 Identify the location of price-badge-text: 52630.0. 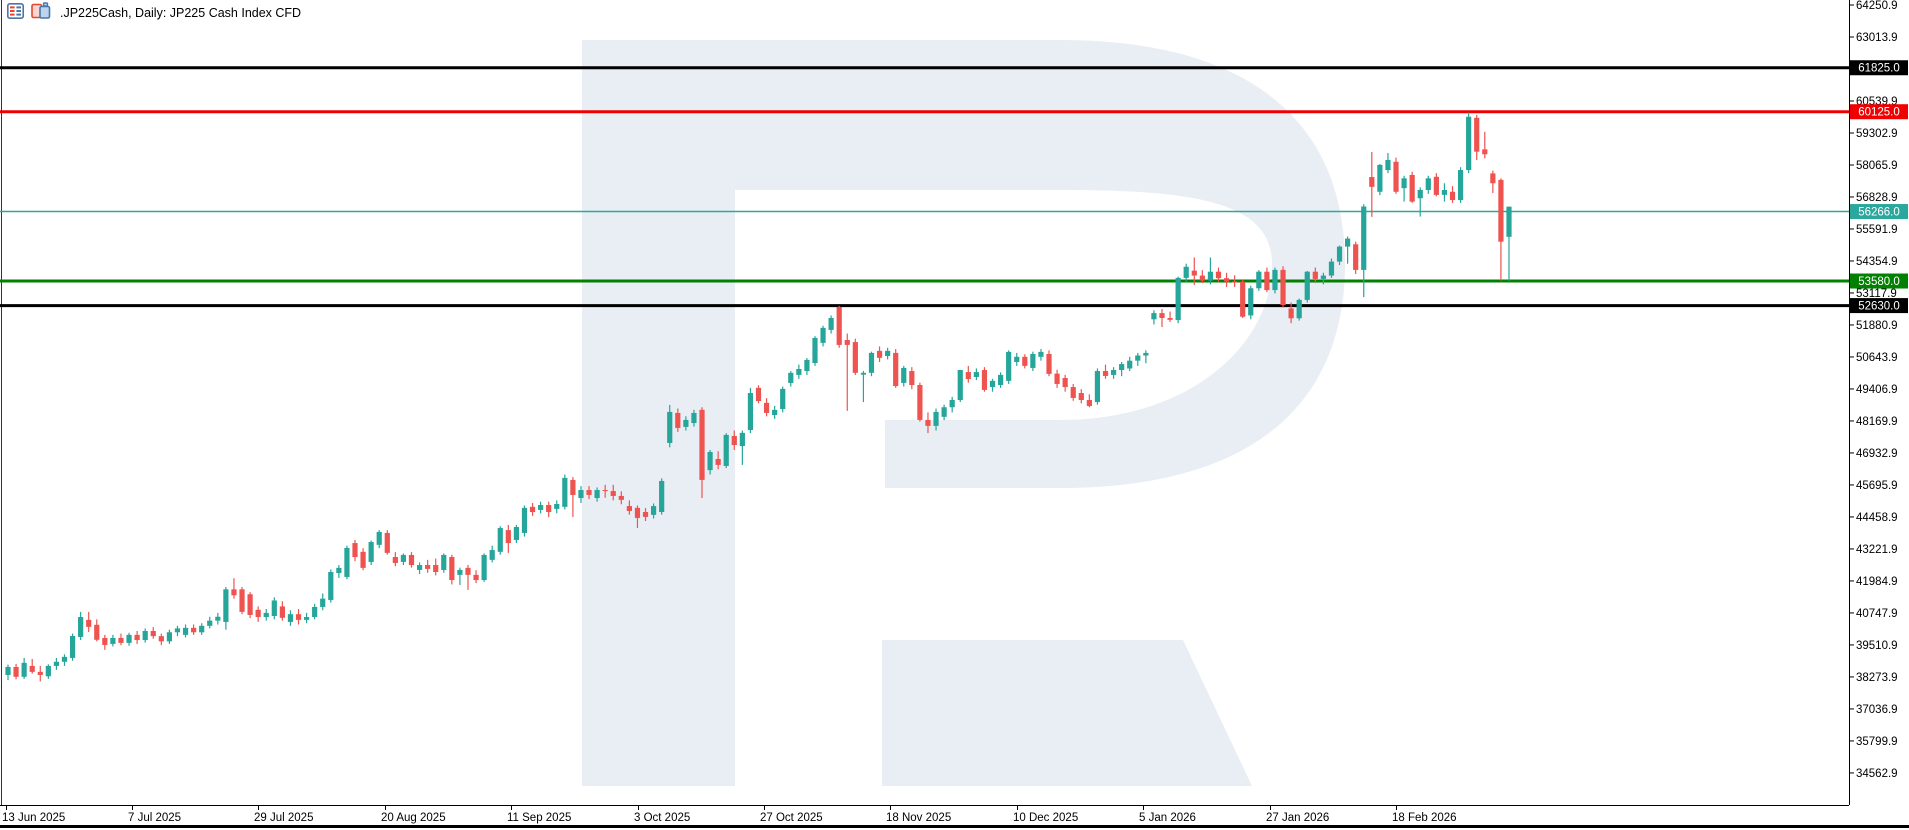
(1879, 307).